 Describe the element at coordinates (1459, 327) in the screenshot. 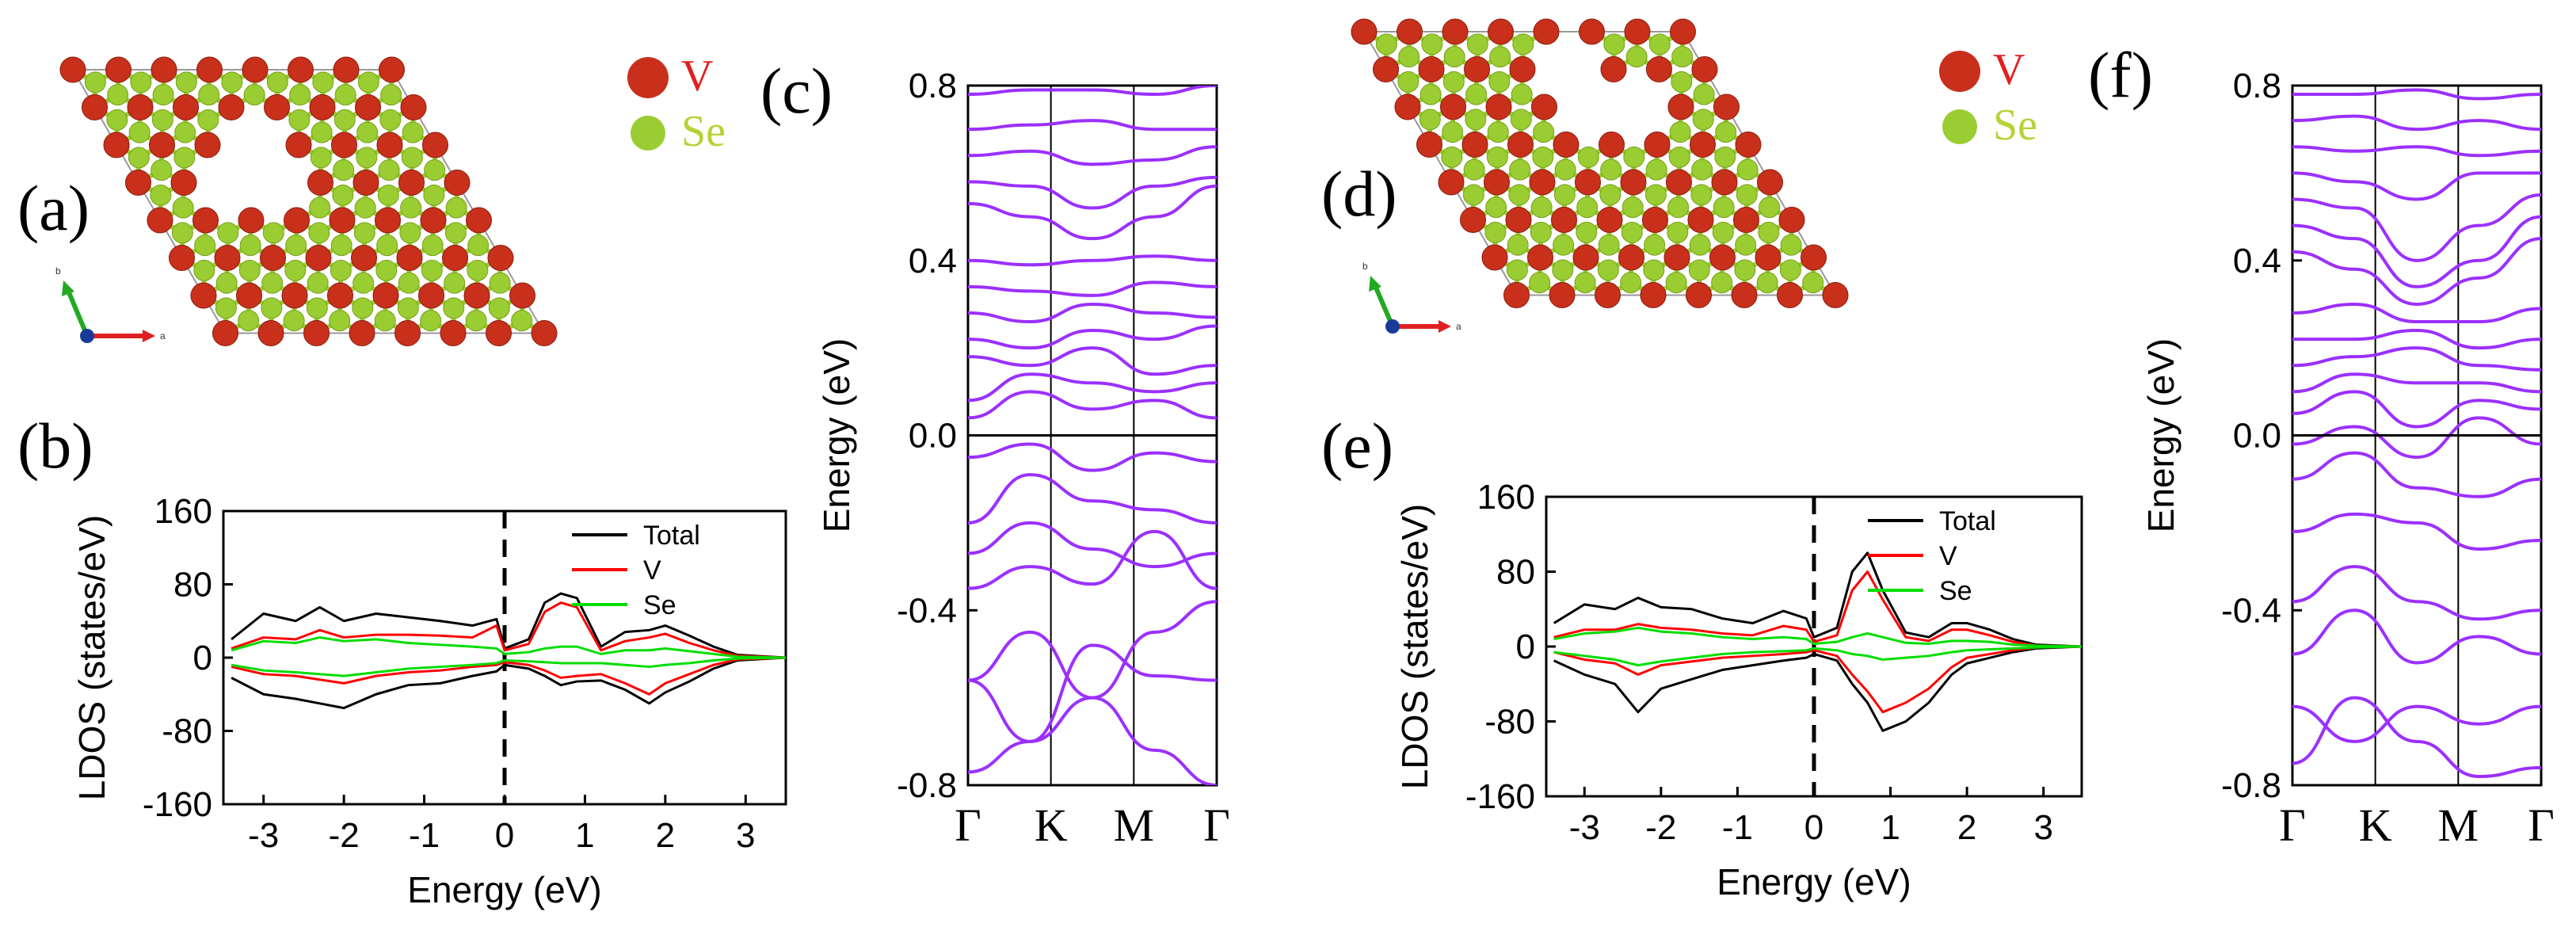

I see `axis-a-label: a` at that location.